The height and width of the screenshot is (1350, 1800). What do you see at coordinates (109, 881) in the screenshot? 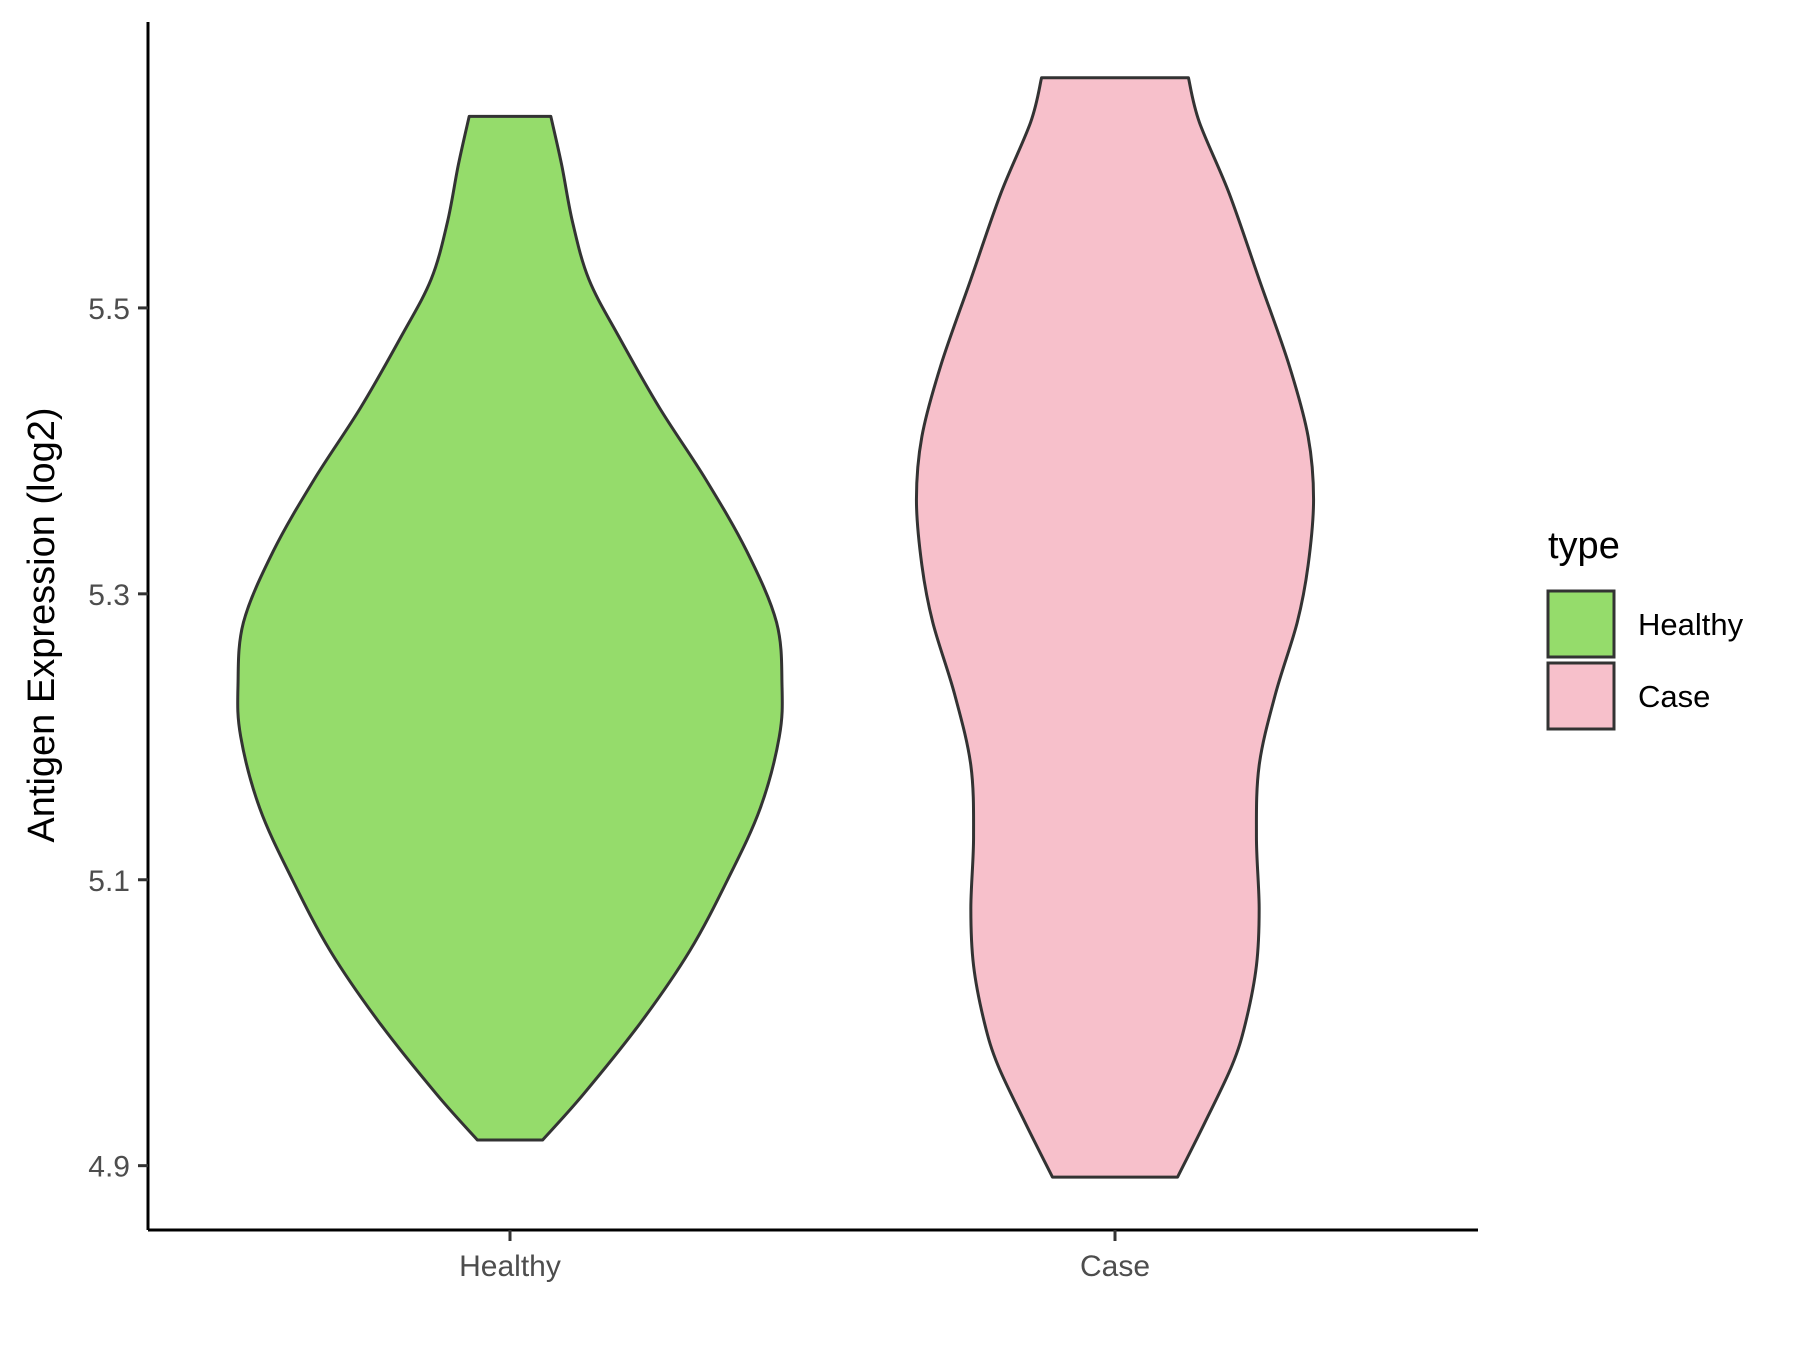
I see `y-tick-label: 5.1` at bounding box center [109, 881].